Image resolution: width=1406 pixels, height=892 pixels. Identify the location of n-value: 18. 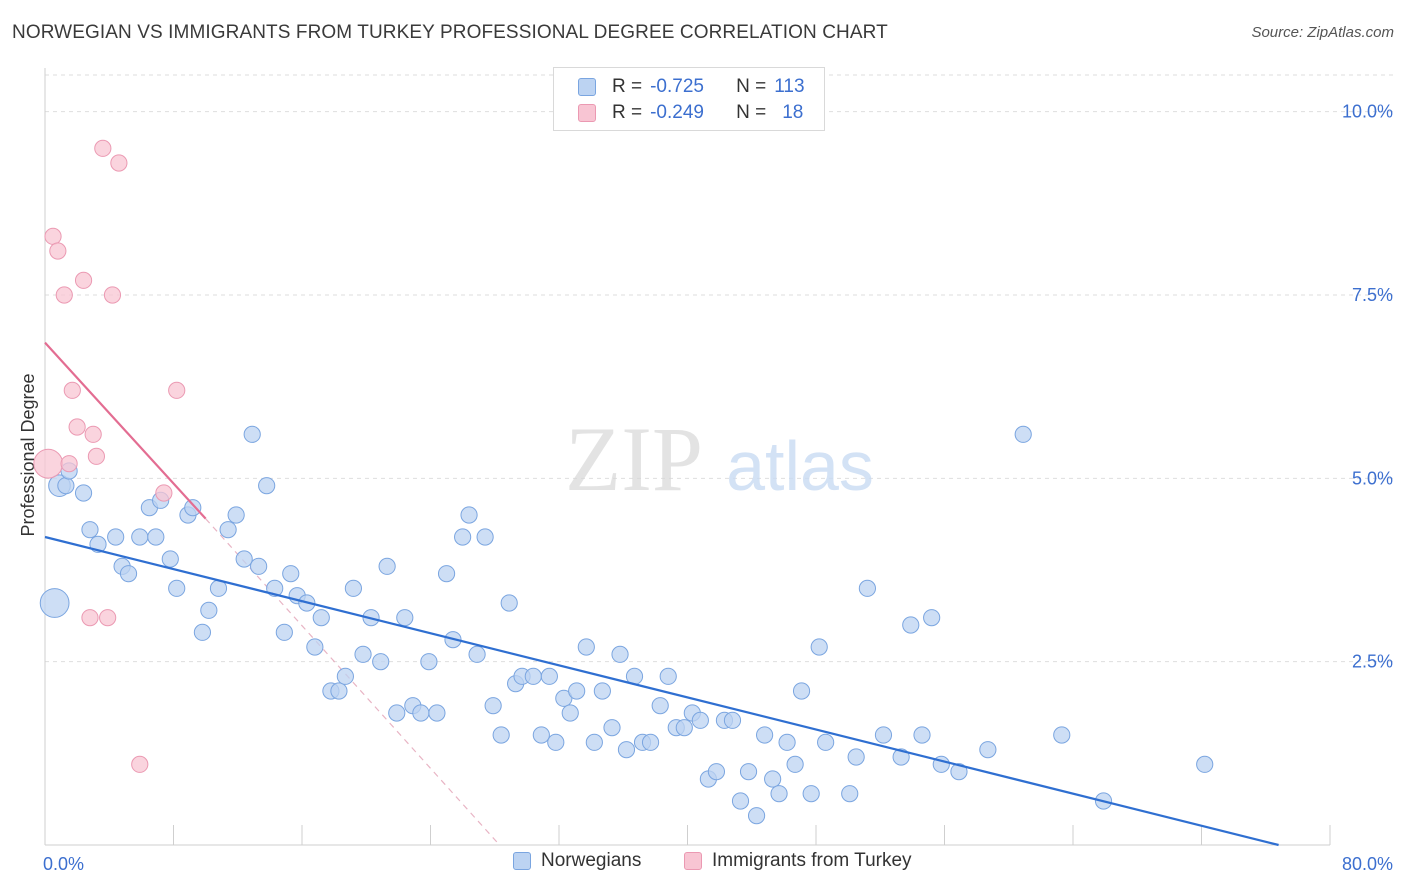
(793, 112).